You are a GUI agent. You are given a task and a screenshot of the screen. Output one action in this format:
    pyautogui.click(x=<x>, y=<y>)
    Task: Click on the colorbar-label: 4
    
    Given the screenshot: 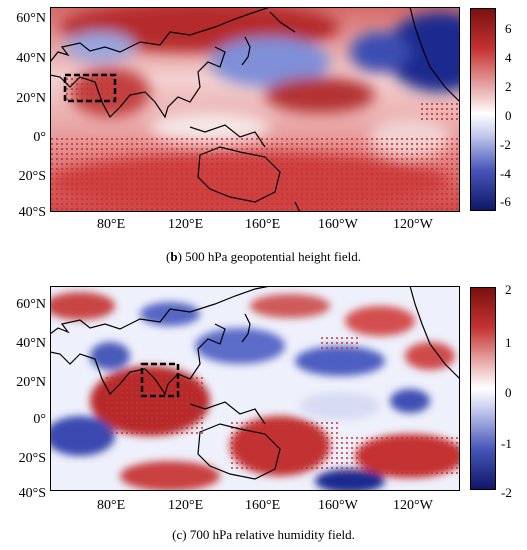 What is the action you would take?
    pyautogui.click(x=508, y=57)
    